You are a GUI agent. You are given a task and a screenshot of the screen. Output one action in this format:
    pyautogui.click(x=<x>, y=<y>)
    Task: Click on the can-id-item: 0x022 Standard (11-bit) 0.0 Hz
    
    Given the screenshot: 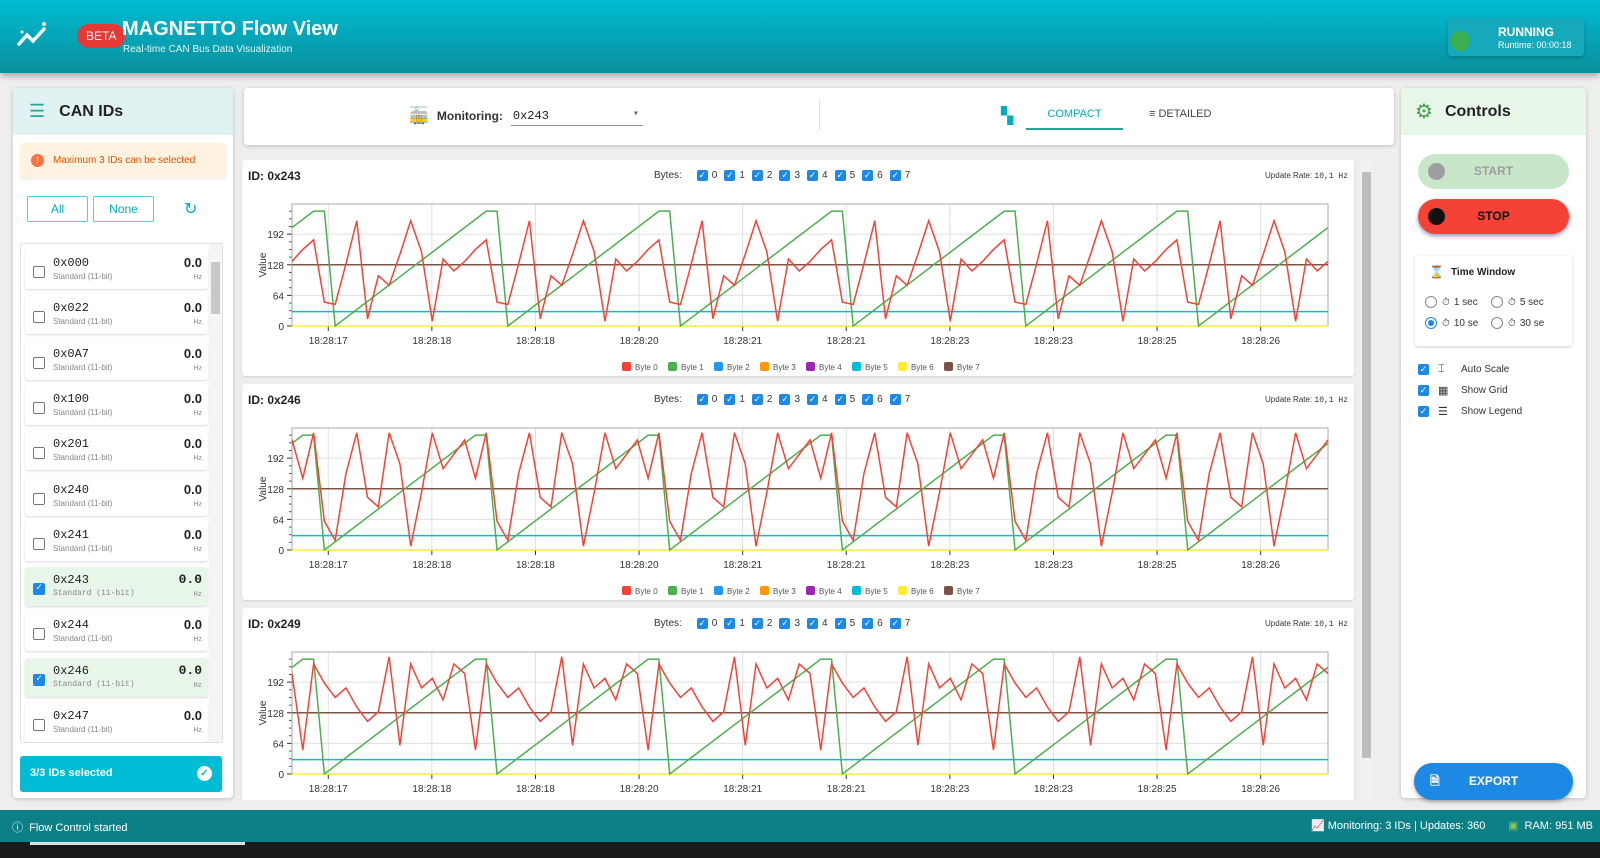 What is the action you would take?
    pyautogui.click(x=116, y=315)
    